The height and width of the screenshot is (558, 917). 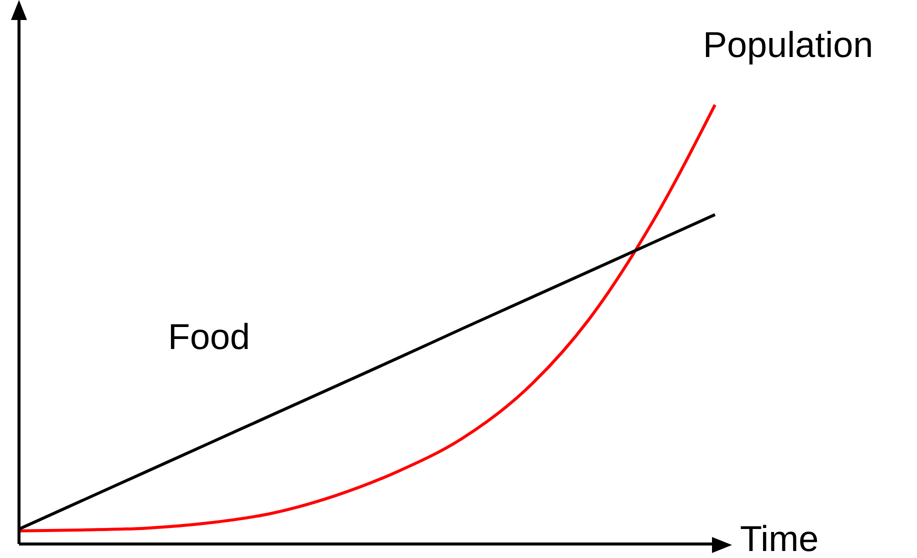 What do you see at coordinates (788, 45) in the screenshot?
I see `series-label: Population` at bounding box center [788, 45].